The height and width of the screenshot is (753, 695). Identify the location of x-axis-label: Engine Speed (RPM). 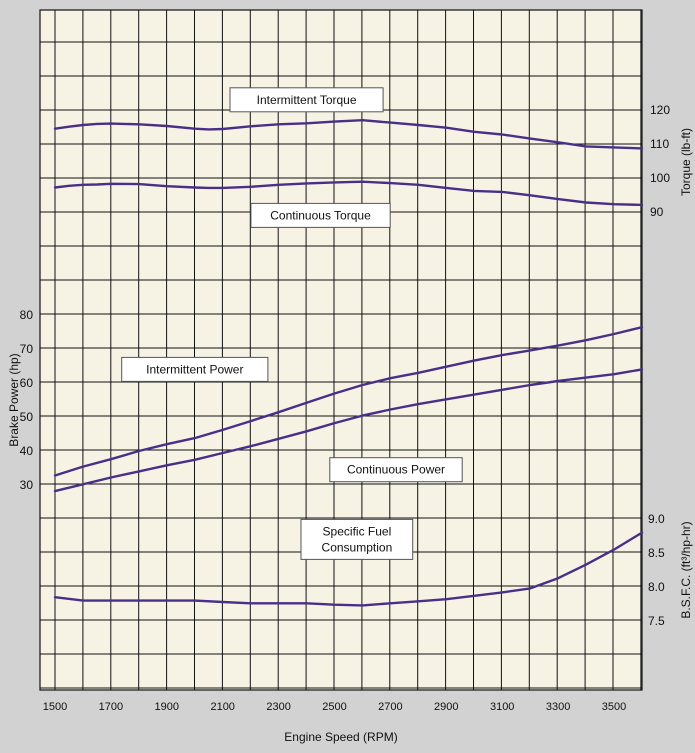
(340, 737).